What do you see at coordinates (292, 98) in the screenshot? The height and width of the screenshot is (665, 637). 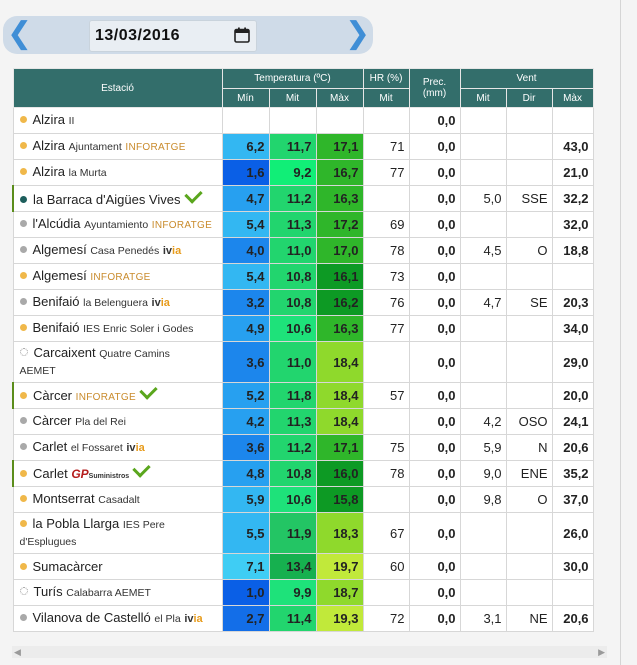 I see `col-temp-mit: Mit` at bounding box center [292, 98].